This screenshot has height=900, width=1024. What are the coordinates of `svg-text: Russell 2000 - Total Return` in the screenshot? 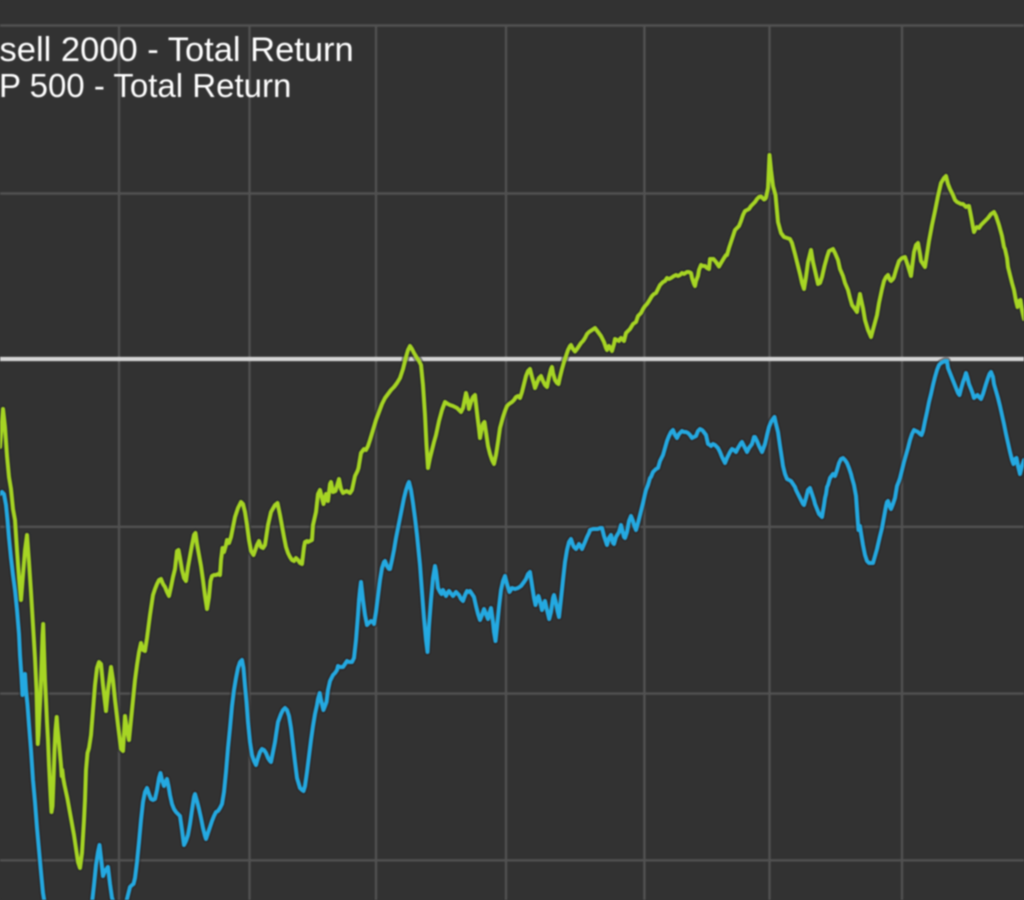 It's located at (177, 50).